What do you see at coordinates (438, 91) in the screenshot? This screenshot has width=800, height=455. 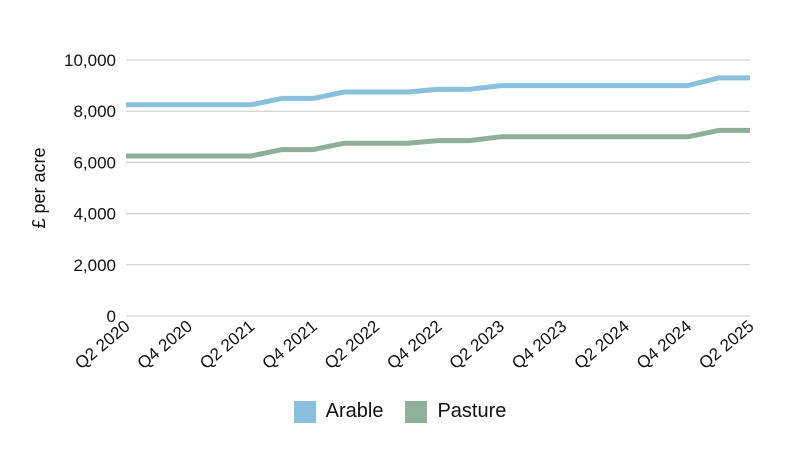 I see `series-line-arable` at bounding box center [438, 91].